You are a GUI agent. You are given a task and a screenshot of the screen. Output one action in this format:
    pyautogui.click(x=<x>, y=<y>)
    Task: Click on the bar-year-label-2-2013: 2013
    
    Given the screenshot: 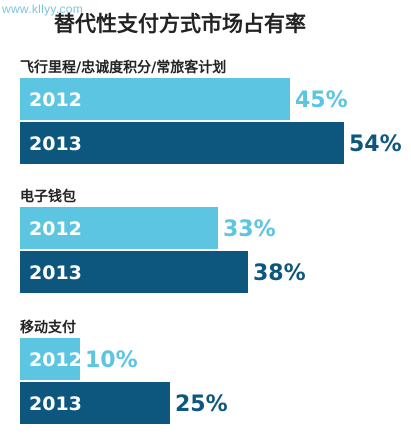 What is the action you would take?
    pyautogui.click(x=55, y=273)
    